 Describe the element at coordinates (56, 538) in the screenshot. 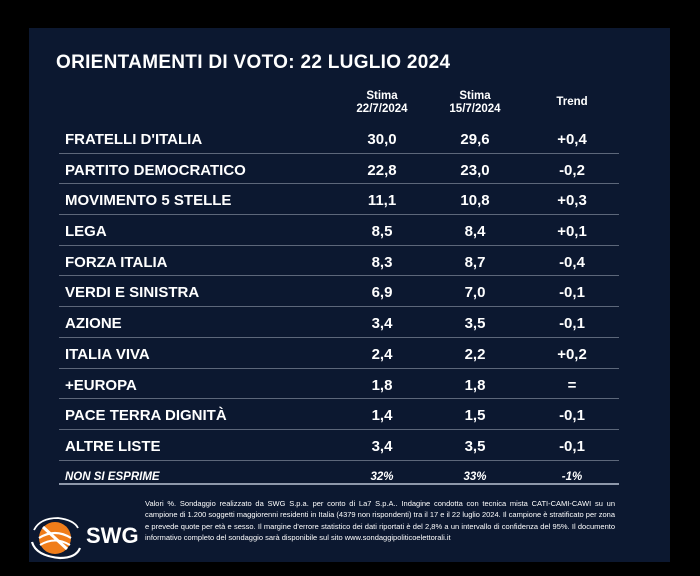

I see `swg-logo-icon` at that location.